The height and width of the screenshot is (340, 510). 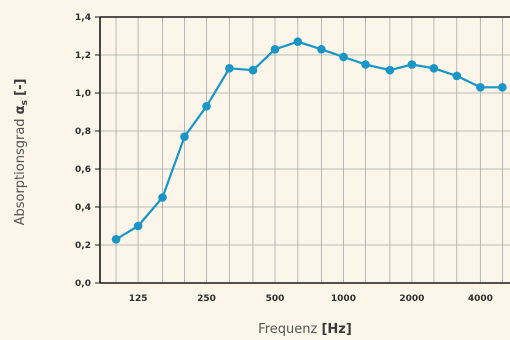 I want to click on x-tick-label: 1000, so click(x=343, y=299).